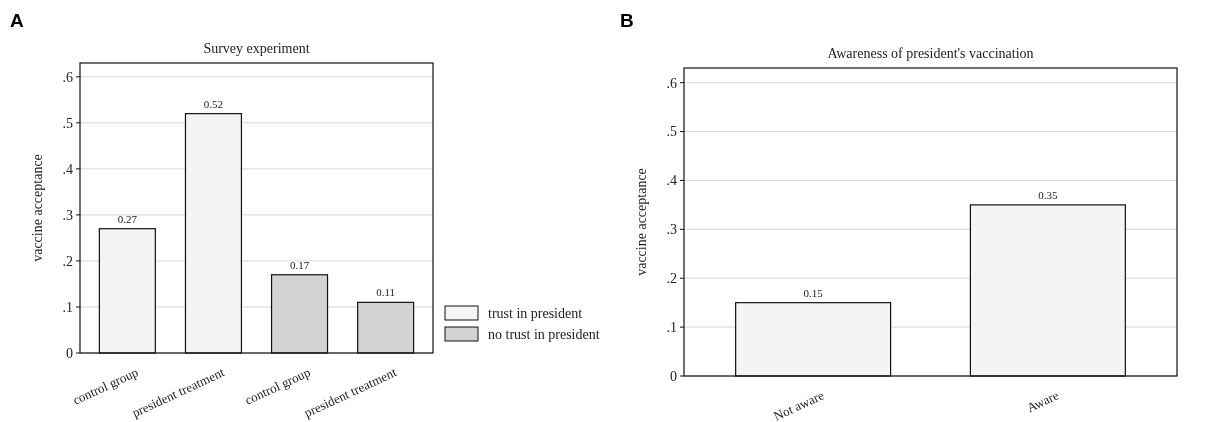 Image resolution: width=1206 pixels, height=422 pixels. What do you see at coordinates (535, 313) in the screenshot?
I see `legend-label: trust in president` at bounding box center [535, 313].